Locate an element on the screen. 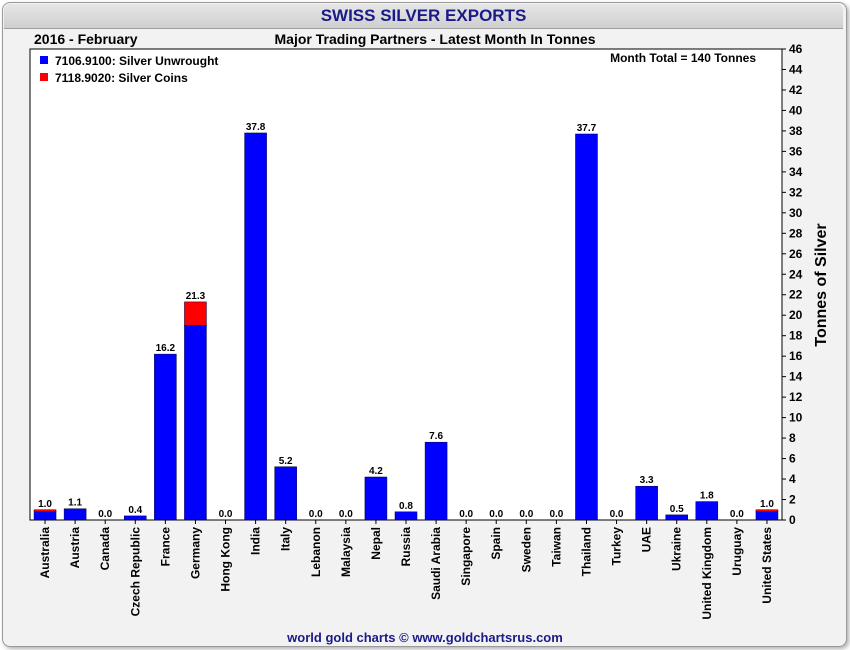 The width and height of the screenshot is (850, 650). y-axis-label: Tonnes of Silver is located at coordinates (821, 284).